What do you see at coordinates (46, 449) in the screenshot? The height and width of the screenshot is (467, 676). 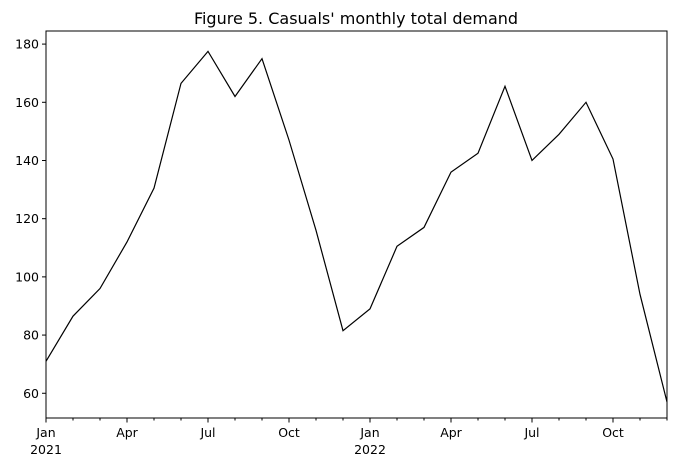 I see `x-tick-year-label: 2021` at bounding box center [46, 449].